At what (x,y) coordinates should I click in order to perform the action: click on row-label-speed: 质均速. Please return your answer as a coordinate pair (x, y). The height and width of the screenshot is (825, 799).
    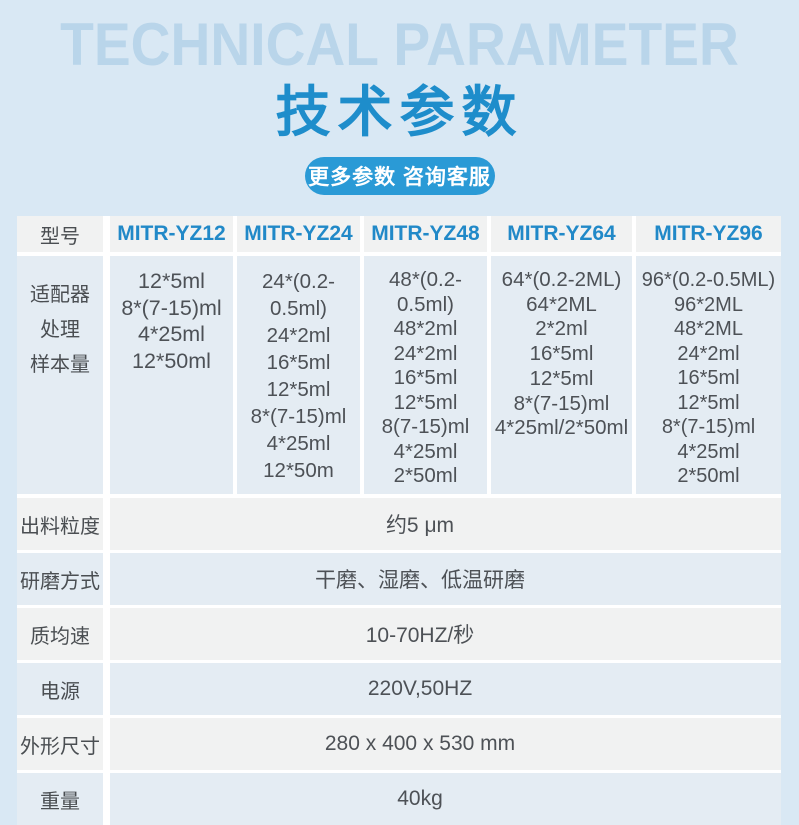
    Looking at the image, I should click on (60, 634).